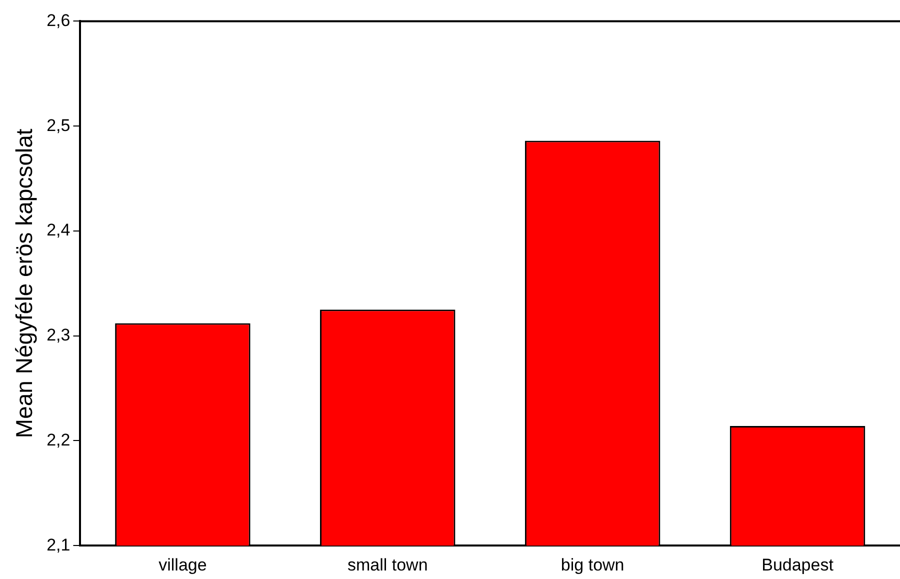 This screenshot has width=900, height=579. What do you see at coordinates (58, 544) in the screenshot?
I see `y-tick-label: 2,1` at bounding box center [58, 544].